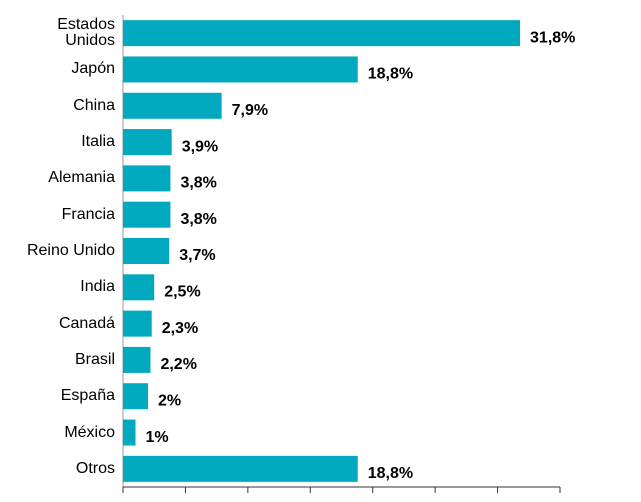 The image size is (641, 502). What do you see at coordinates (169, 400) in the screenshot?
I see `value-label: 2%` at bounding box center [169, 400].